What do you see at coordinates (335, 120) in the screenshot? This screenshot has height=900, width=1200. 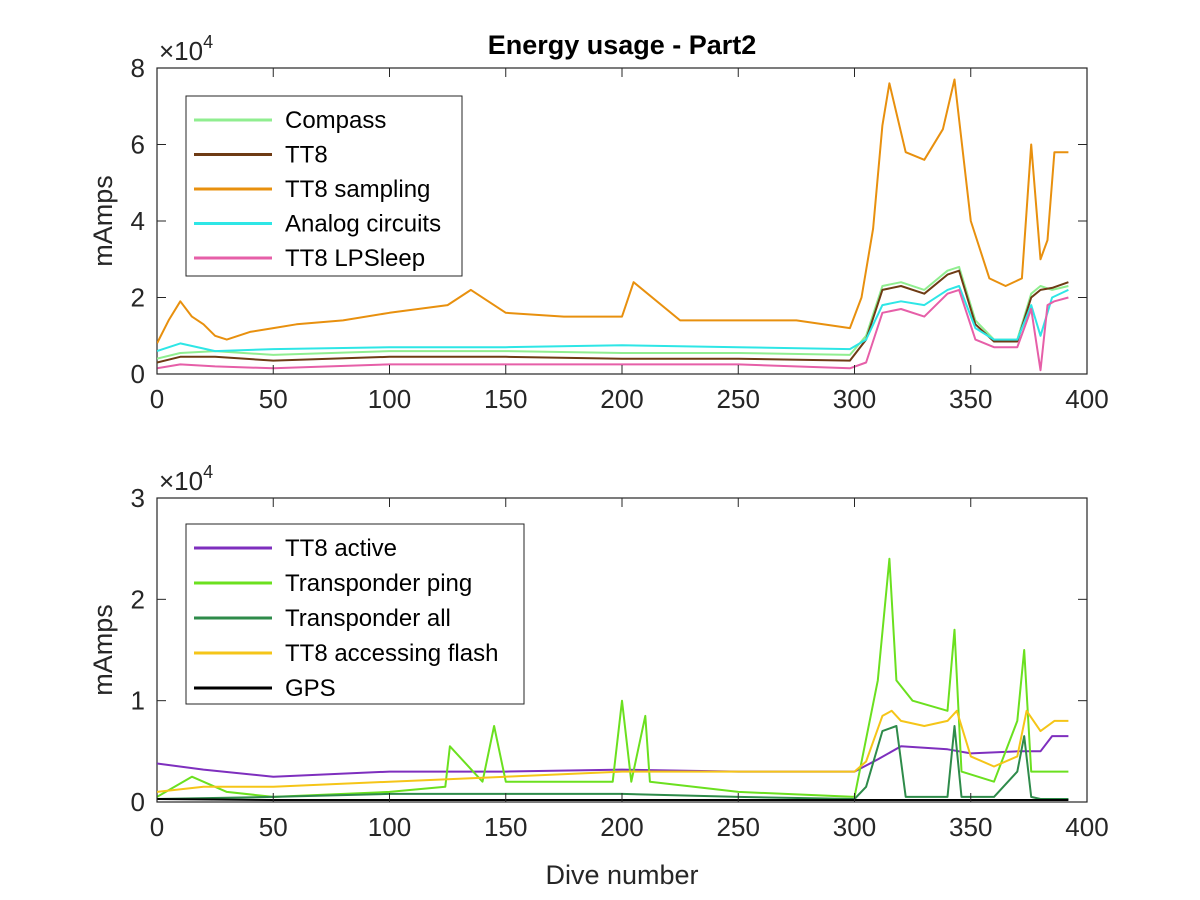 I see `legend-entry: Compass` at bounding box center [335, 120].